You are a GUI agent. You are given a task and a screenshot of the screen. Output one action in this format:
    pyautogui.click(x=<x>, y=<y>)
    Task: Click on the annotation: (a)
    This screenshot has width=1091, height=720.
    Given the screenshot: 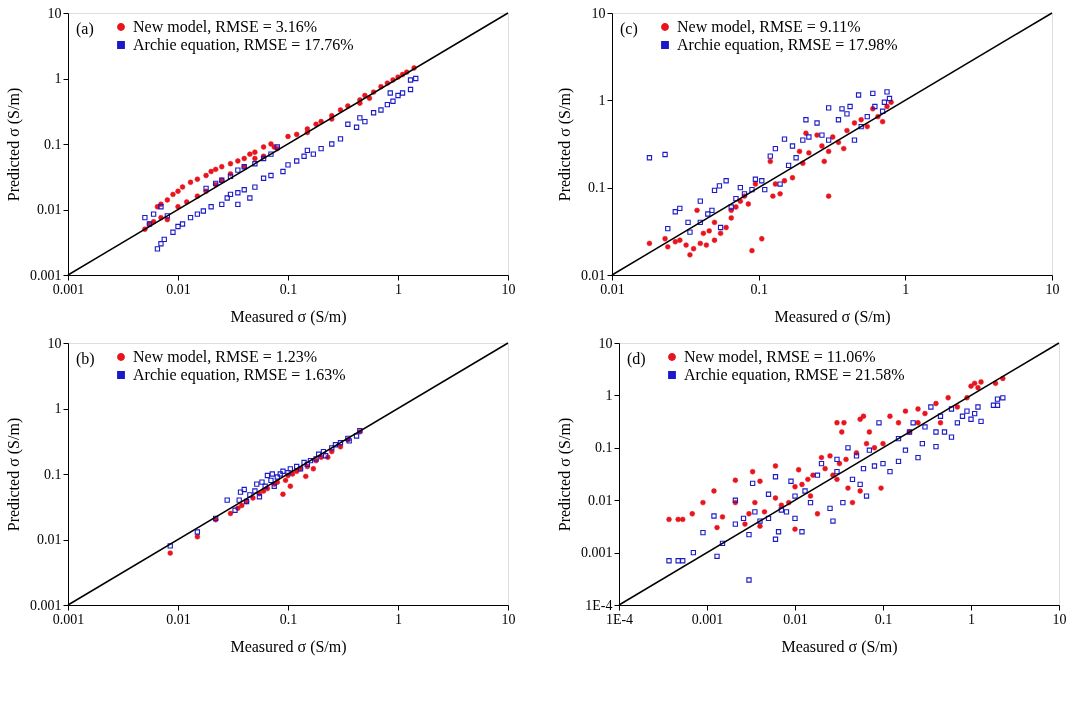 What is the action you would take?
    pyautogui.click(x=85, y=29)
    